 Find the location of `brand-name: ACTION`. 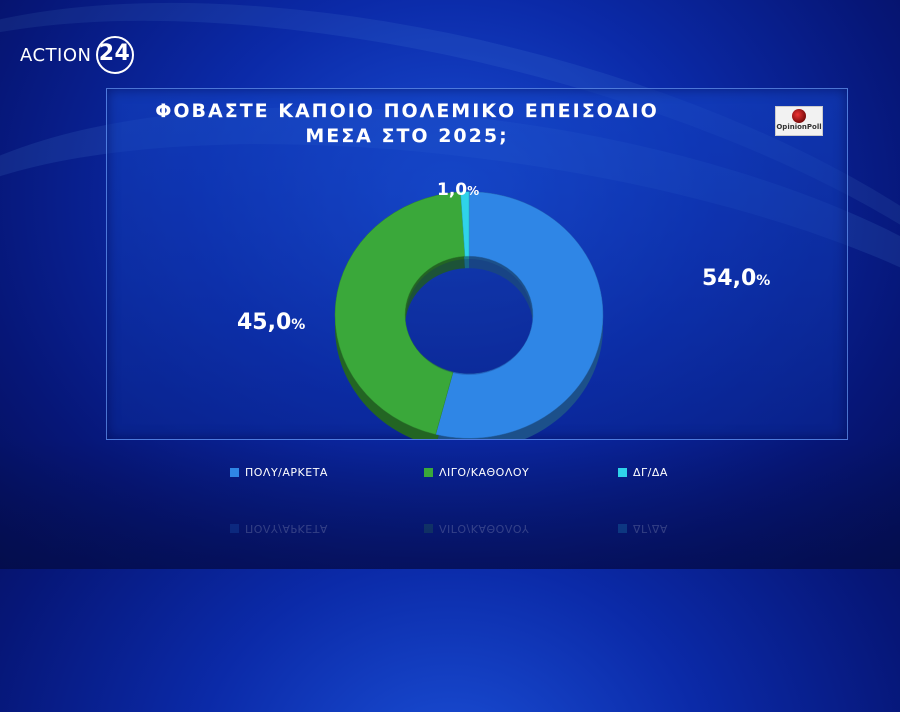

brand-name: ACTION is located at coordinates (56, 55).